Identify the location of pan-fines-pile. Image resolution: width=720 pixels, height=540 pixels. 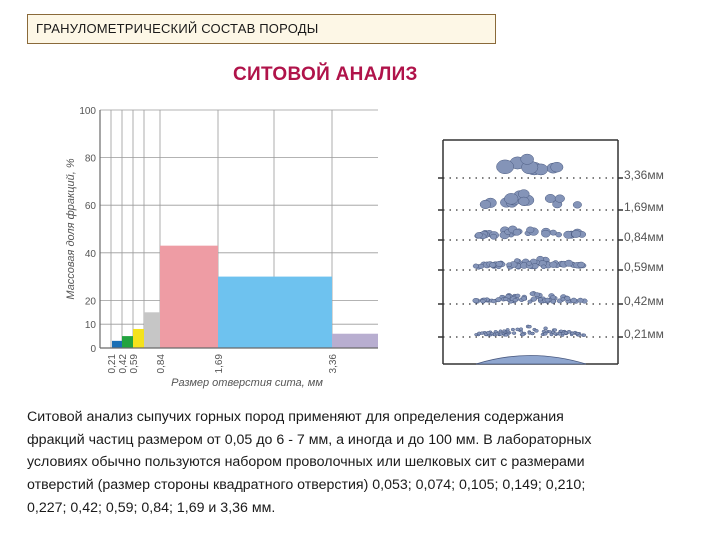
(531, 360).